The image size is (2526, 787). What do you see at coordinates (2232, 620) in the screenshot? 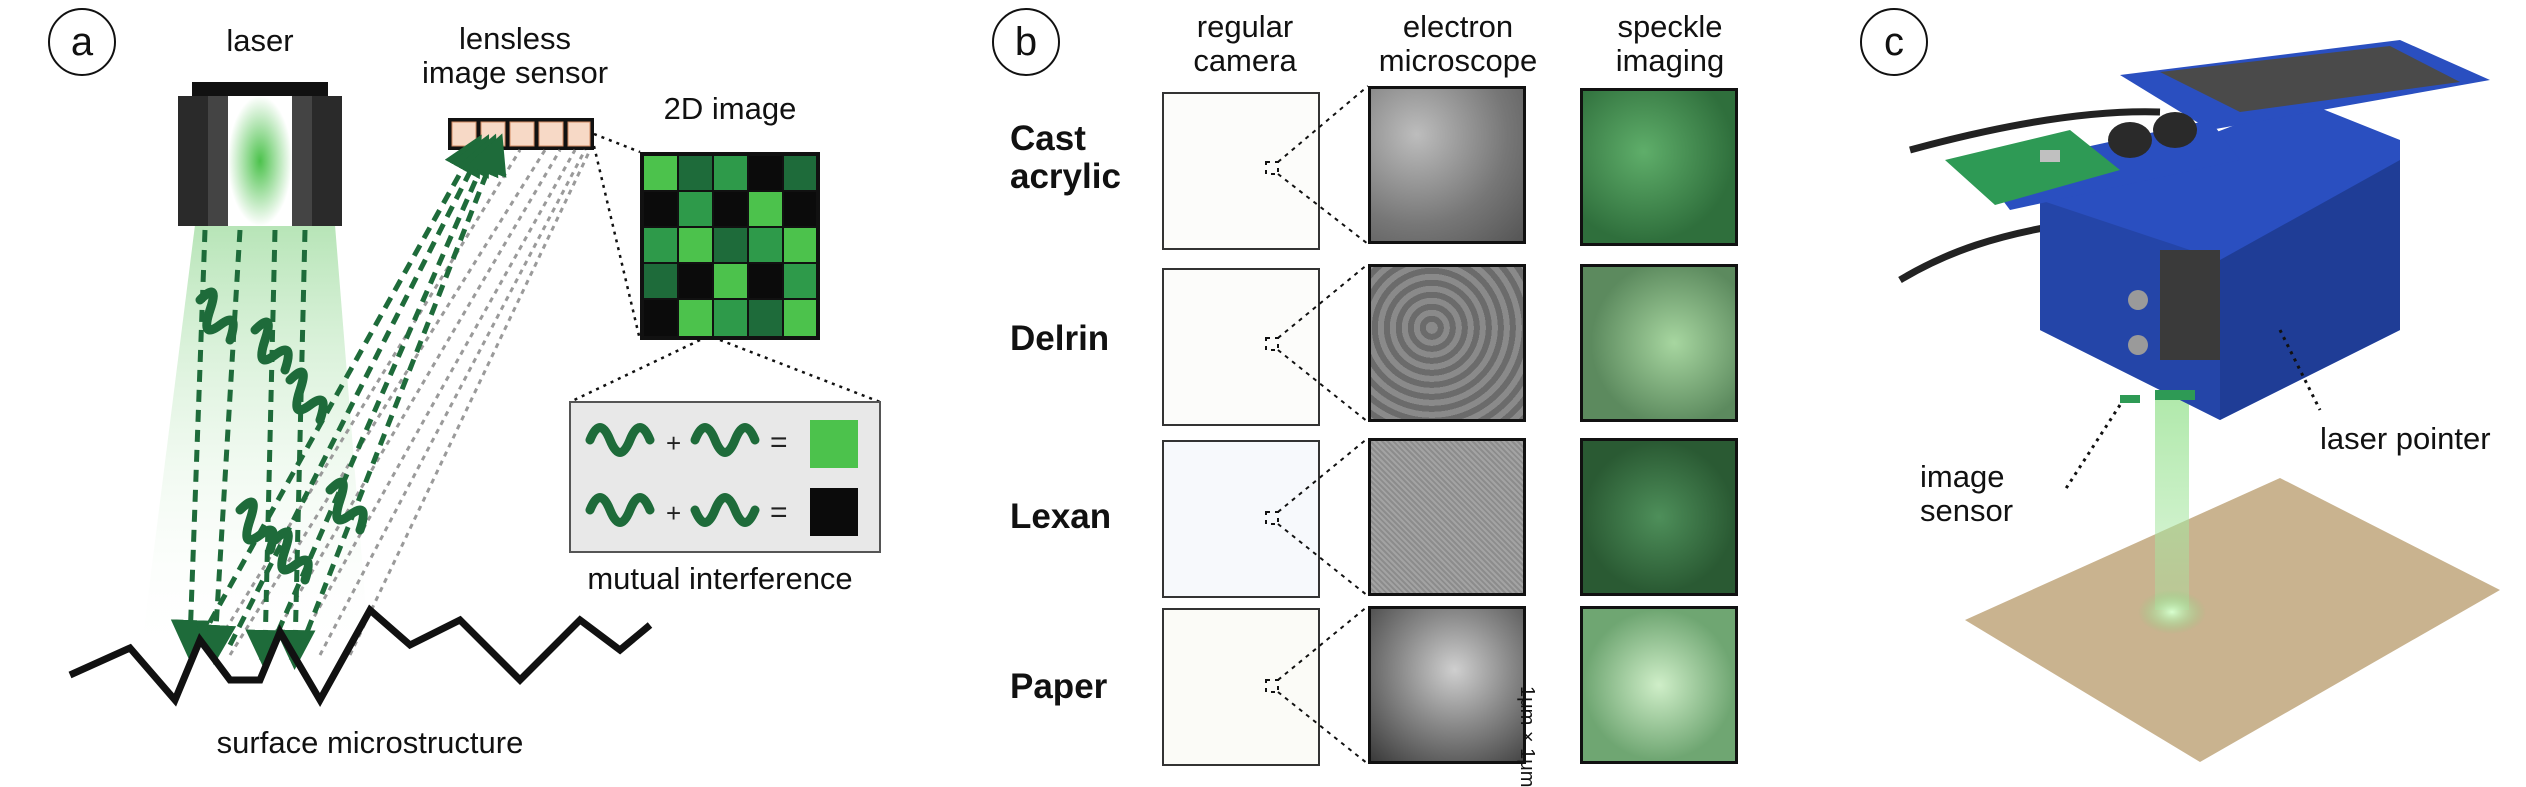
I see `sand-surface` at bounding box center [2232, 620].